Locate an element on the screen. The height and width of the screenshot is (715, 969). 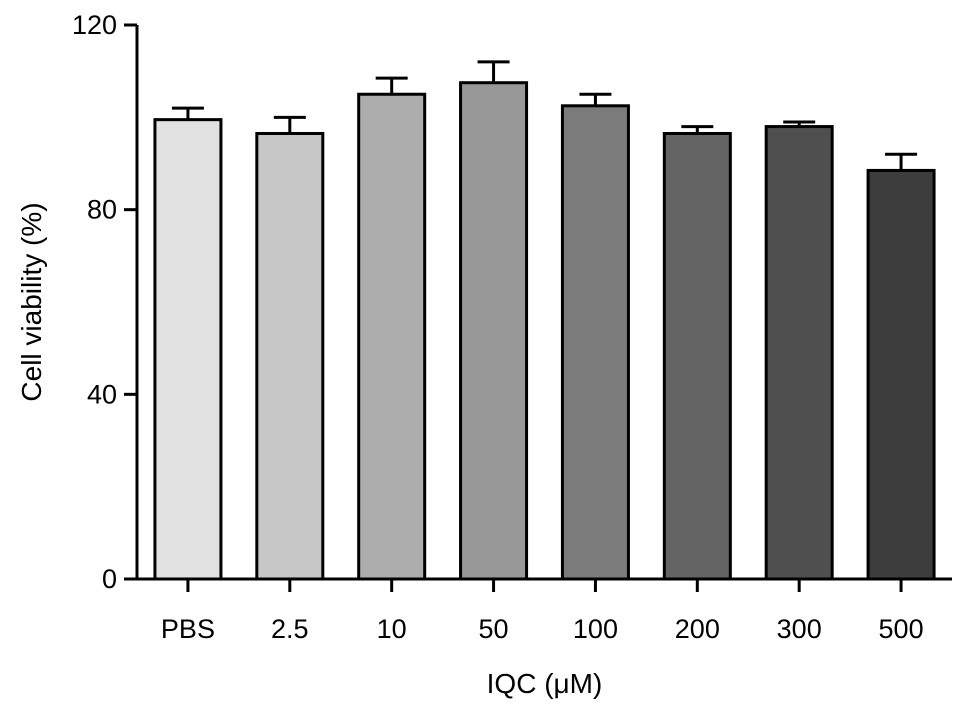
x-tick-label: 500 is located at coordinates (901, 629).